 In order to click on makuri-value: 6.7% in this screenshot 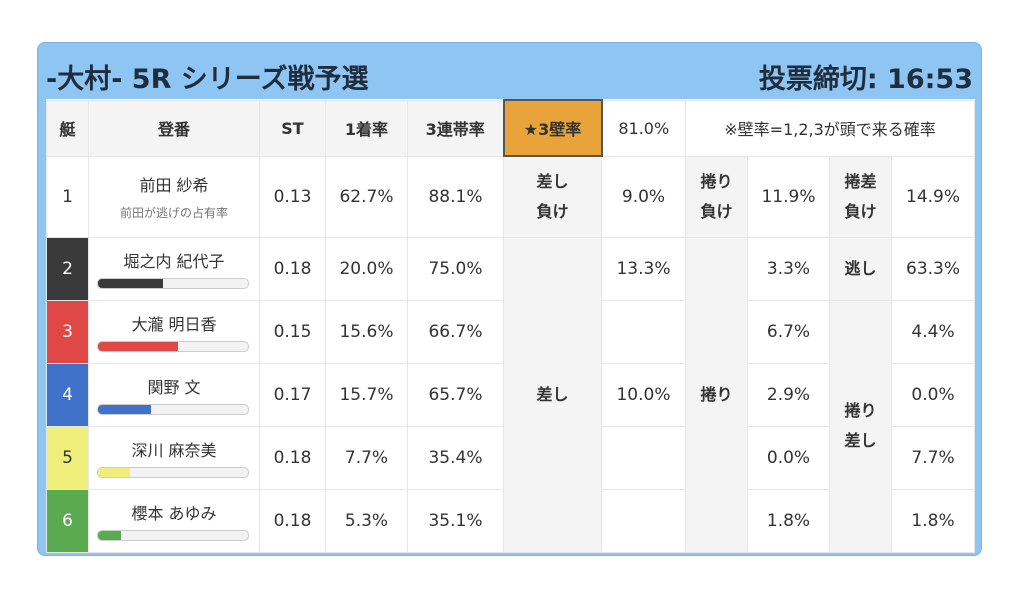, I will do `click(788, 331)`.